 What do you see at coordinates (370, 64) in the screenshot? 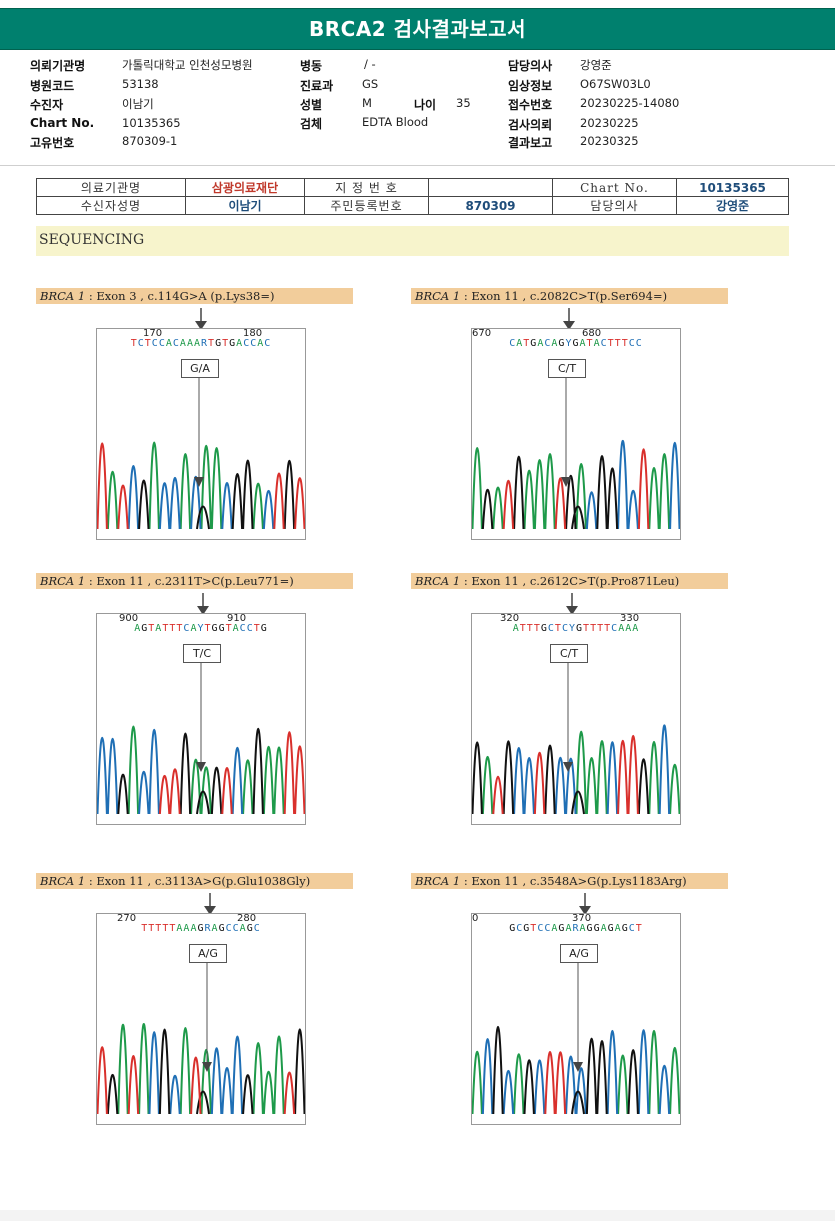
I see `ward-value: / -` at bounding box center [370, 64].